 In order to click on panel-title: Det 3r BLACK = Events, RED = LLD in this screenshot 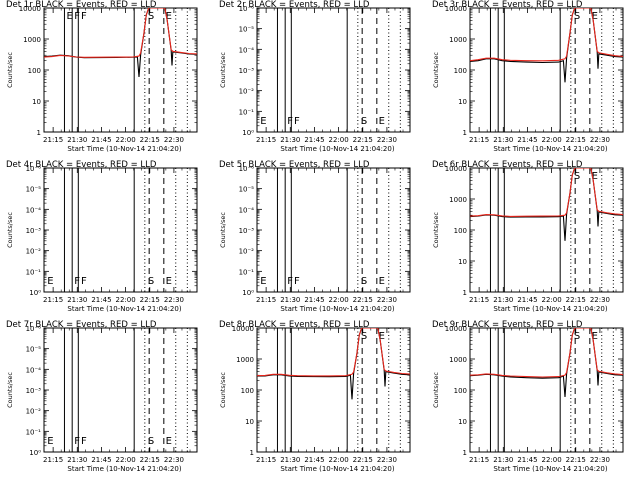, I will do `click(507, 5)`.